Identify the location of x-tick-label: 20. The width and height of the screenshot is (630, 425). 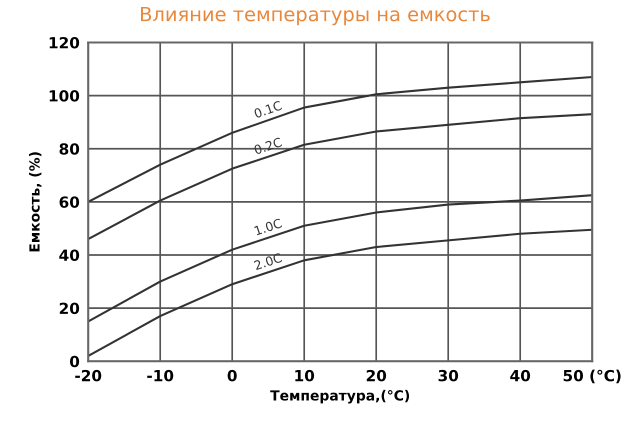
(376, 376).